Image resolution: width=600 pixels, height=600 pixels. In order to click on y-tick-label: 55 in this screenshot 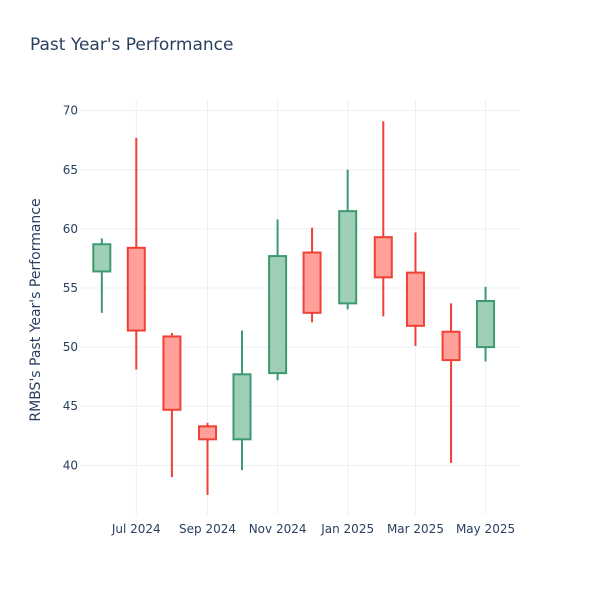, I will do `click(70, 288)`.